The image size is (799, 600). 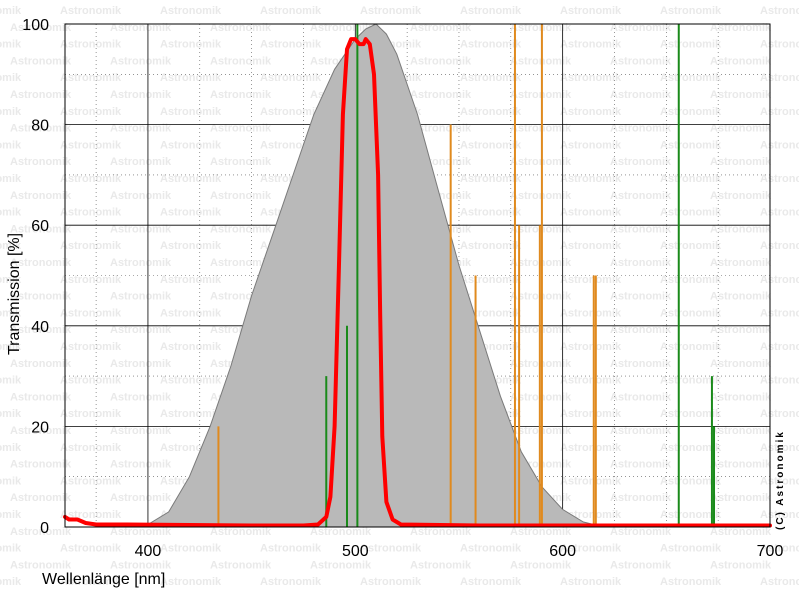 What do you see at coordinates (148, 551) in the screenshot?
I see `x-tick-label: 400` at bounding box center [148, 551].